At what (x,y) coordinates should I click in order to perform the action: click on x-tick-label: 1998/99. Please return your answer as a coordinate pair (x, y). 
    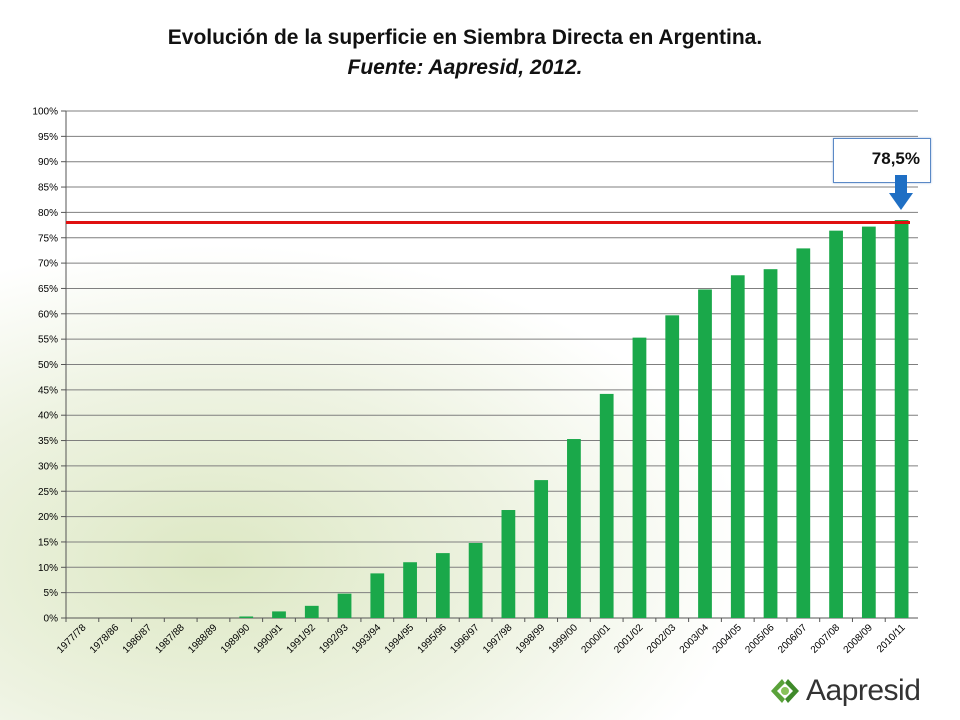
    Looking at the image, I should click on (531, 639).